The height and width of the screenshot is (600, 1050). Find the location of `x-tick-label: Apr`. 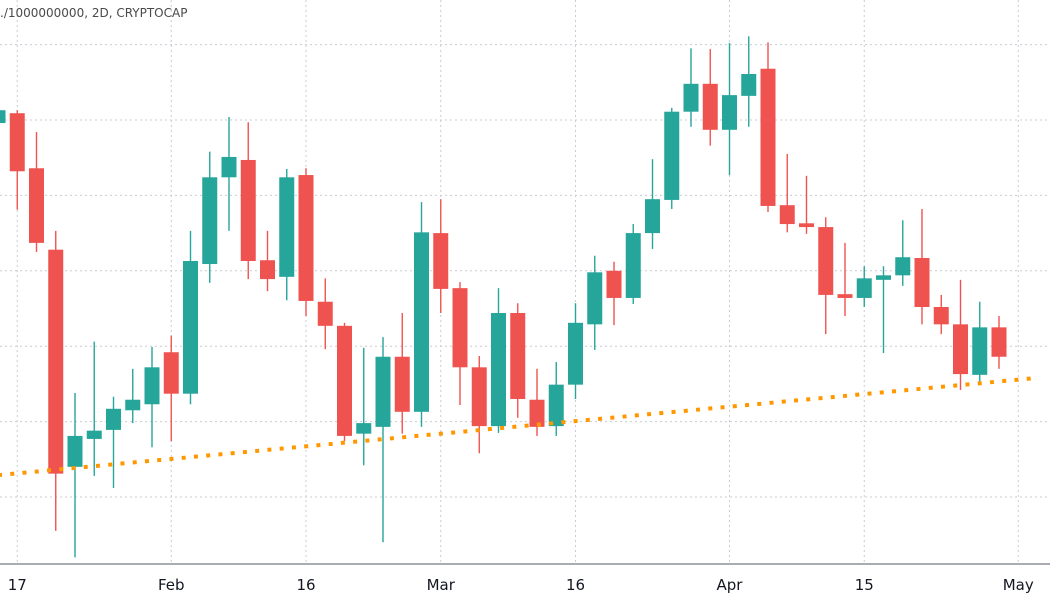

x-tick-label: Apr is located at coordinates (730, 585).